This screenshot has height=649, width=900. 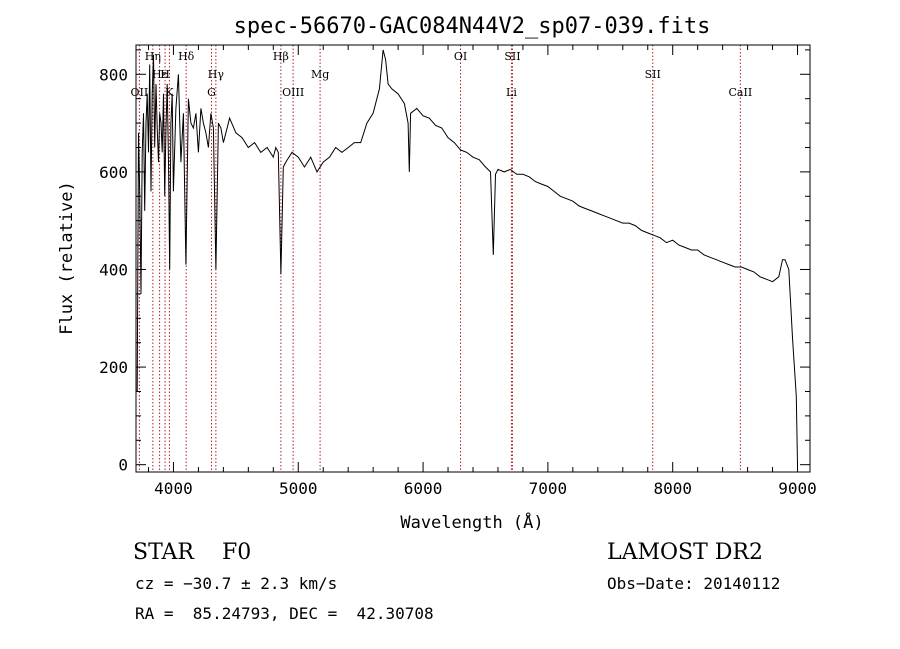 What do you see at coordinates (123, 465) in the screenshot?
I see `y-tick-label: 0` at bounding box center [123, 465].